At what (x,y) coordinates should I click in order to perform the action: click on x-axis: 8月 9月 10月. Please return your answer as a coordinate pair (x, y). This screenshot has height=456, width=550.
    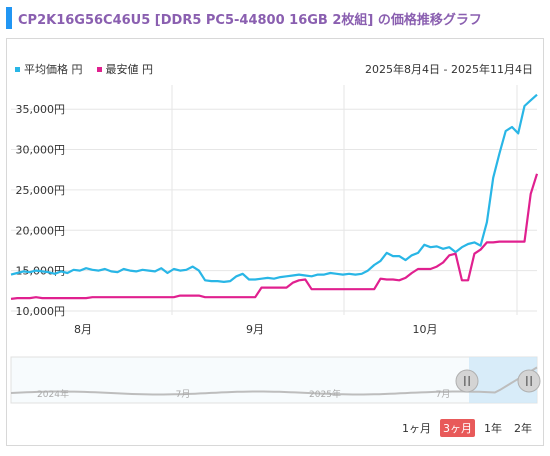
    Looking at the image, I should click on (256, 329).